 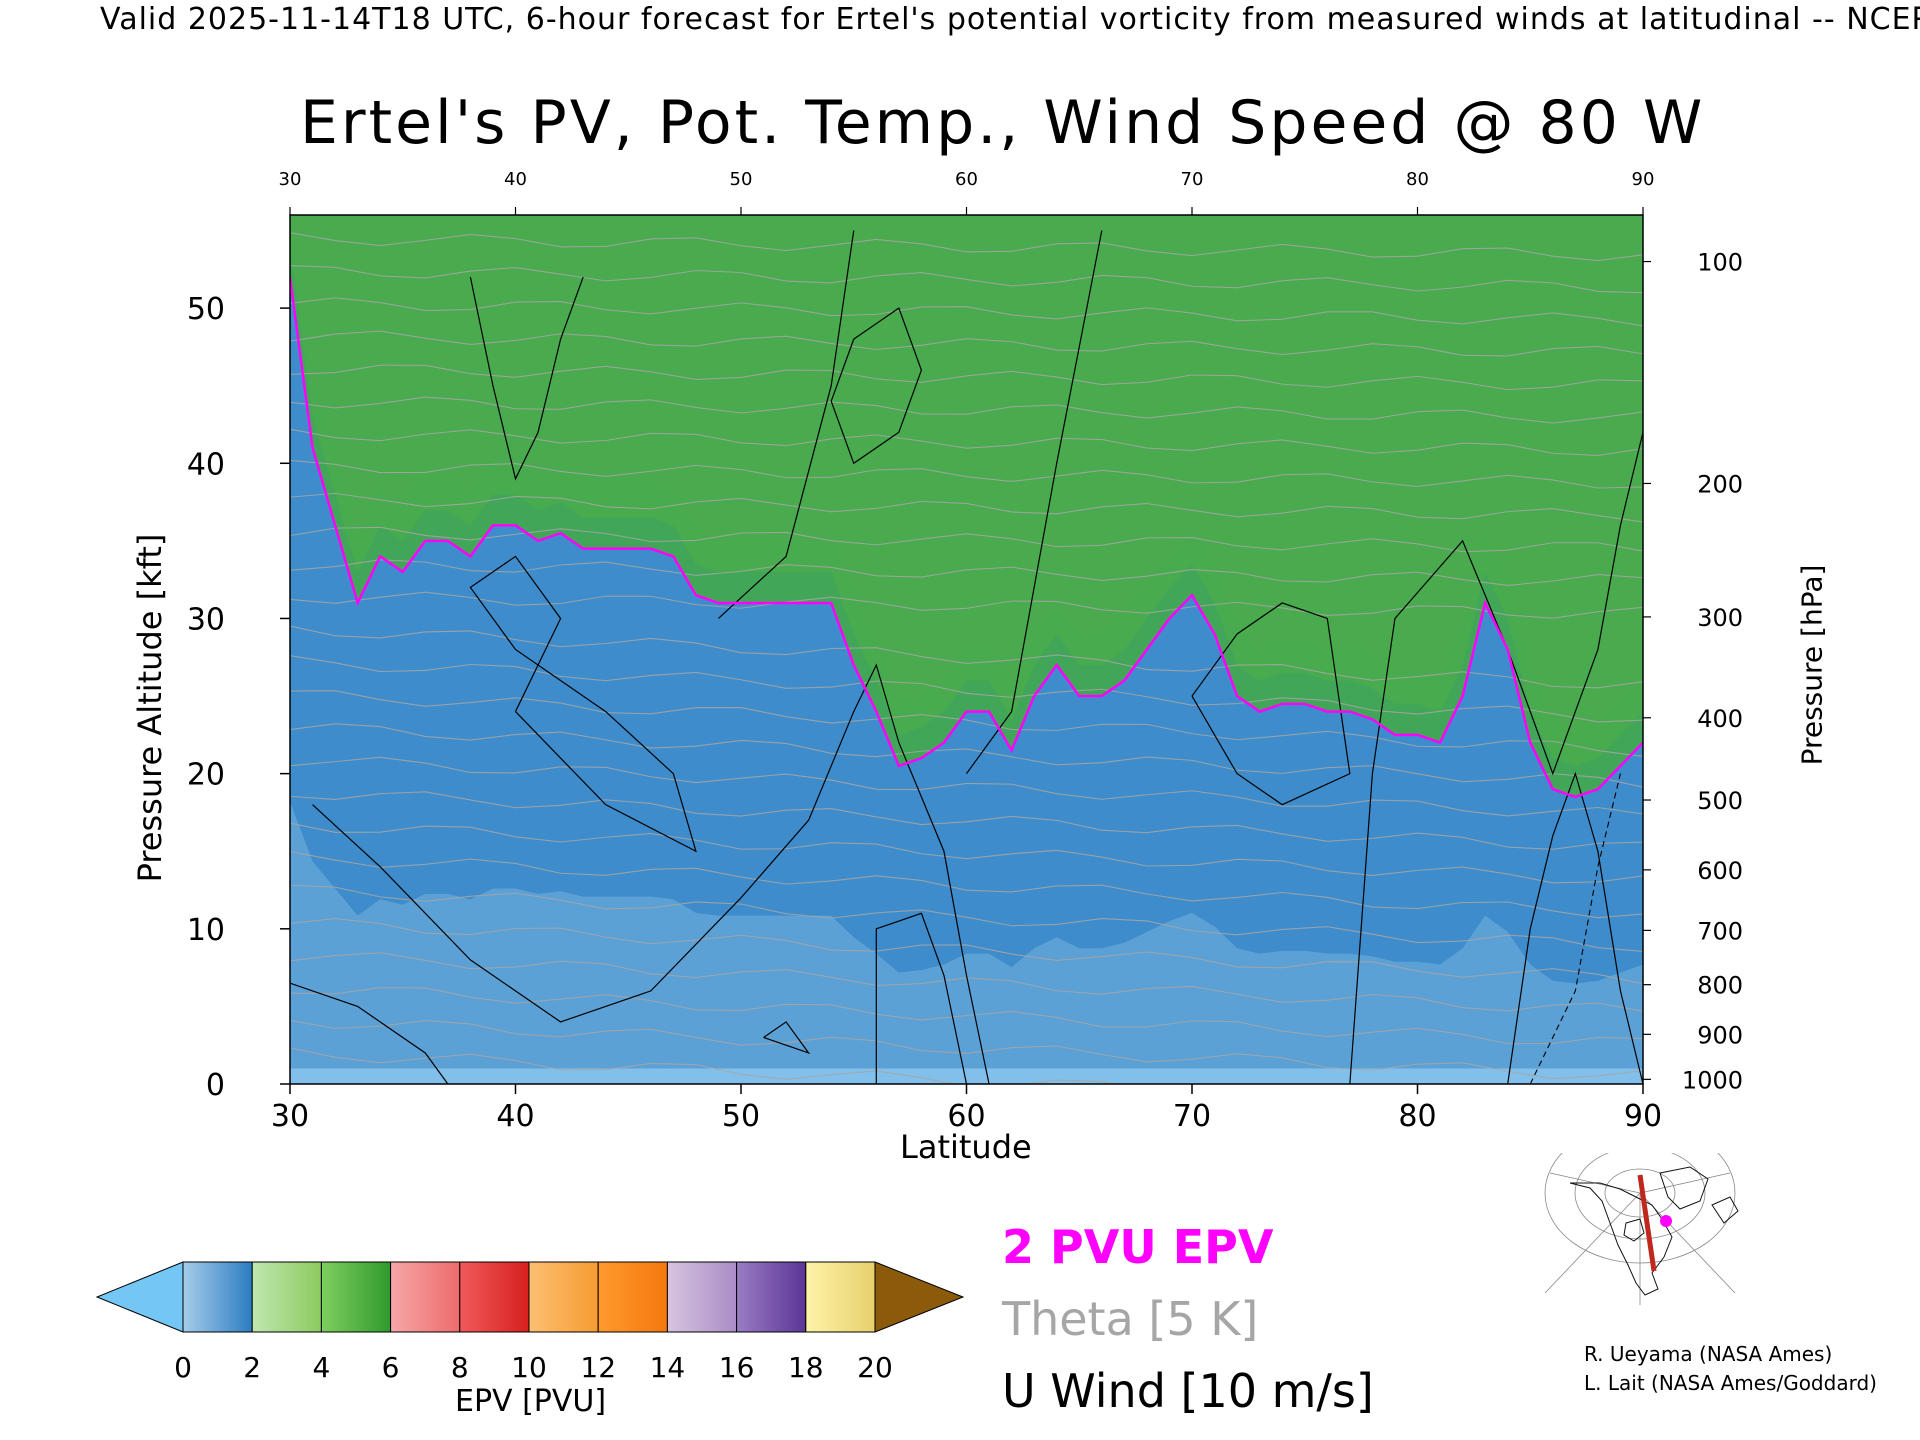 I want to click on epv-colorbar: 0 2 4 6 8 10 12 14 16 18 20, so click(x=530, y=1322).